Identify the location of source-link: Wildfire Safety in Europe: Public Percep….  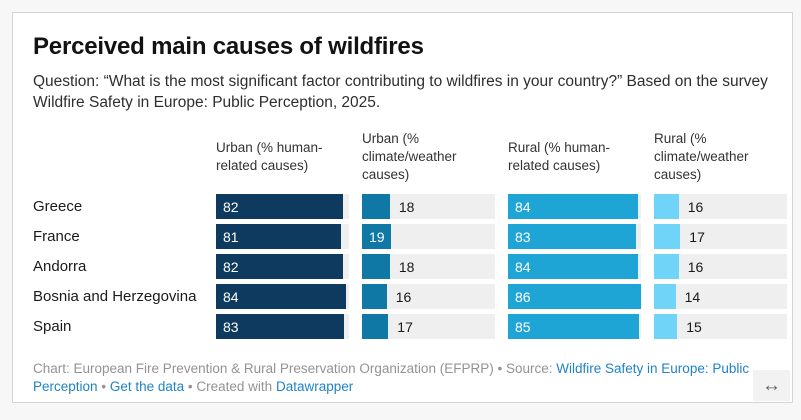
(391, 377).